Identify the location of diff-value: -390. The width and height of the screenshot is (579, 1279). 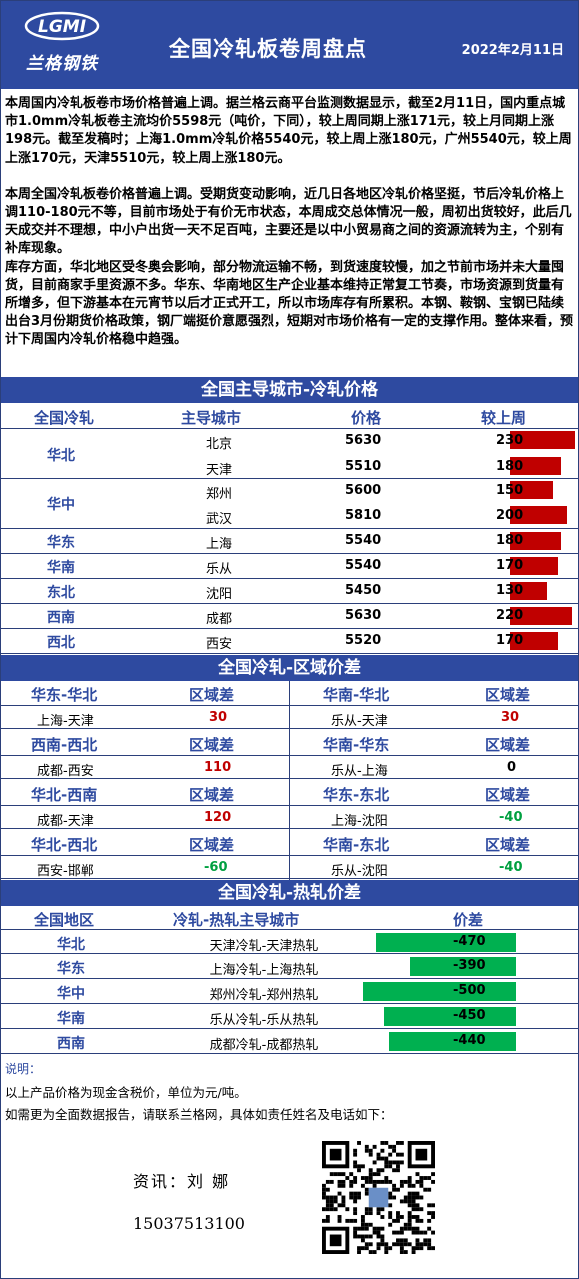
(469, 965).